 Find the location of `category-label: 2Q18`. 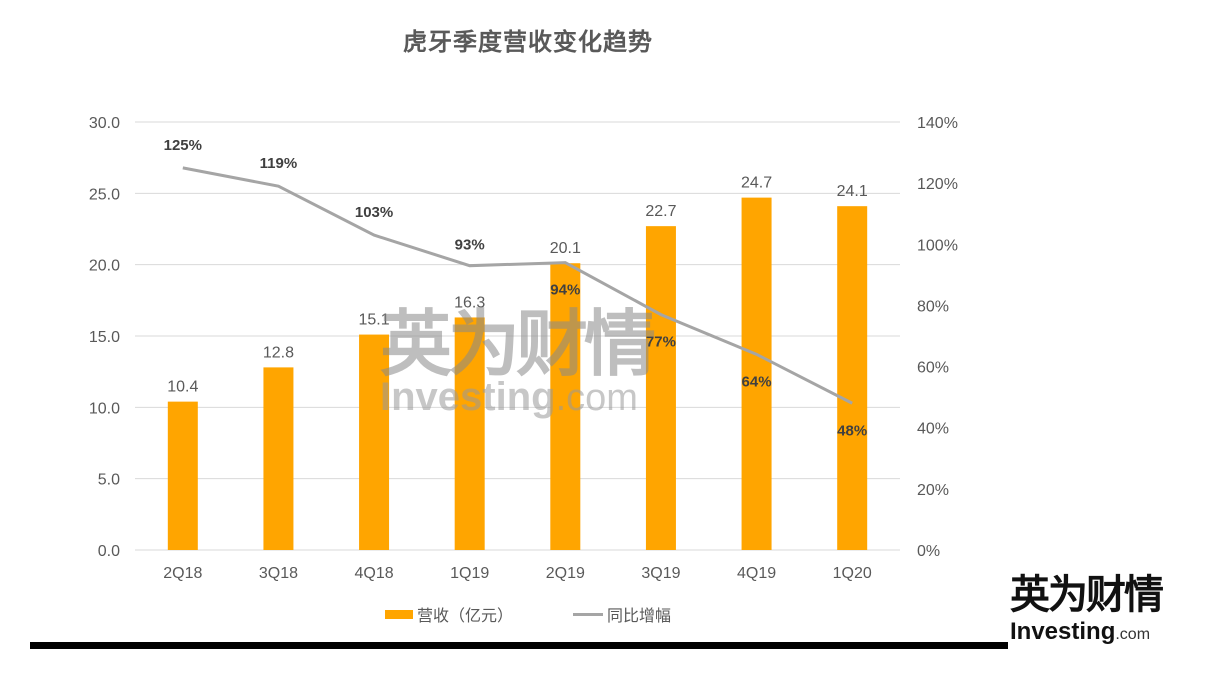

category-label: 2Q18 is located at coordinates (182, 573).